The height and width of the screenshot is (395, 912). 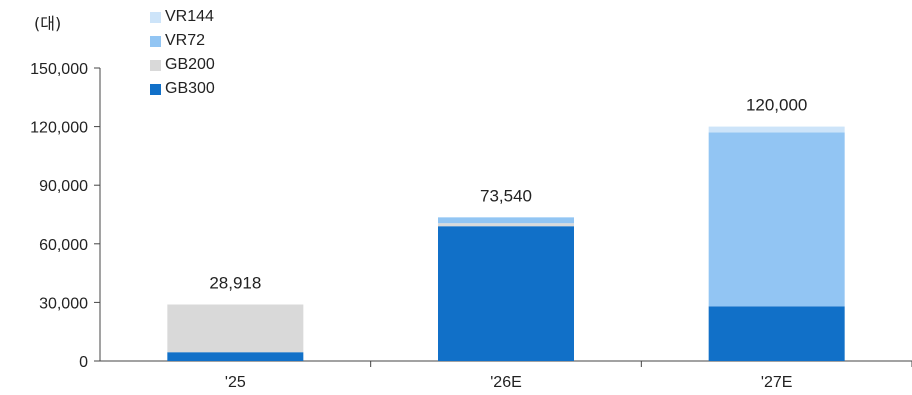 What do you see at coordinates (59, 69) in the screenshot?
I see `y-tick-label: 150,000` at bounding box center [59, 69].